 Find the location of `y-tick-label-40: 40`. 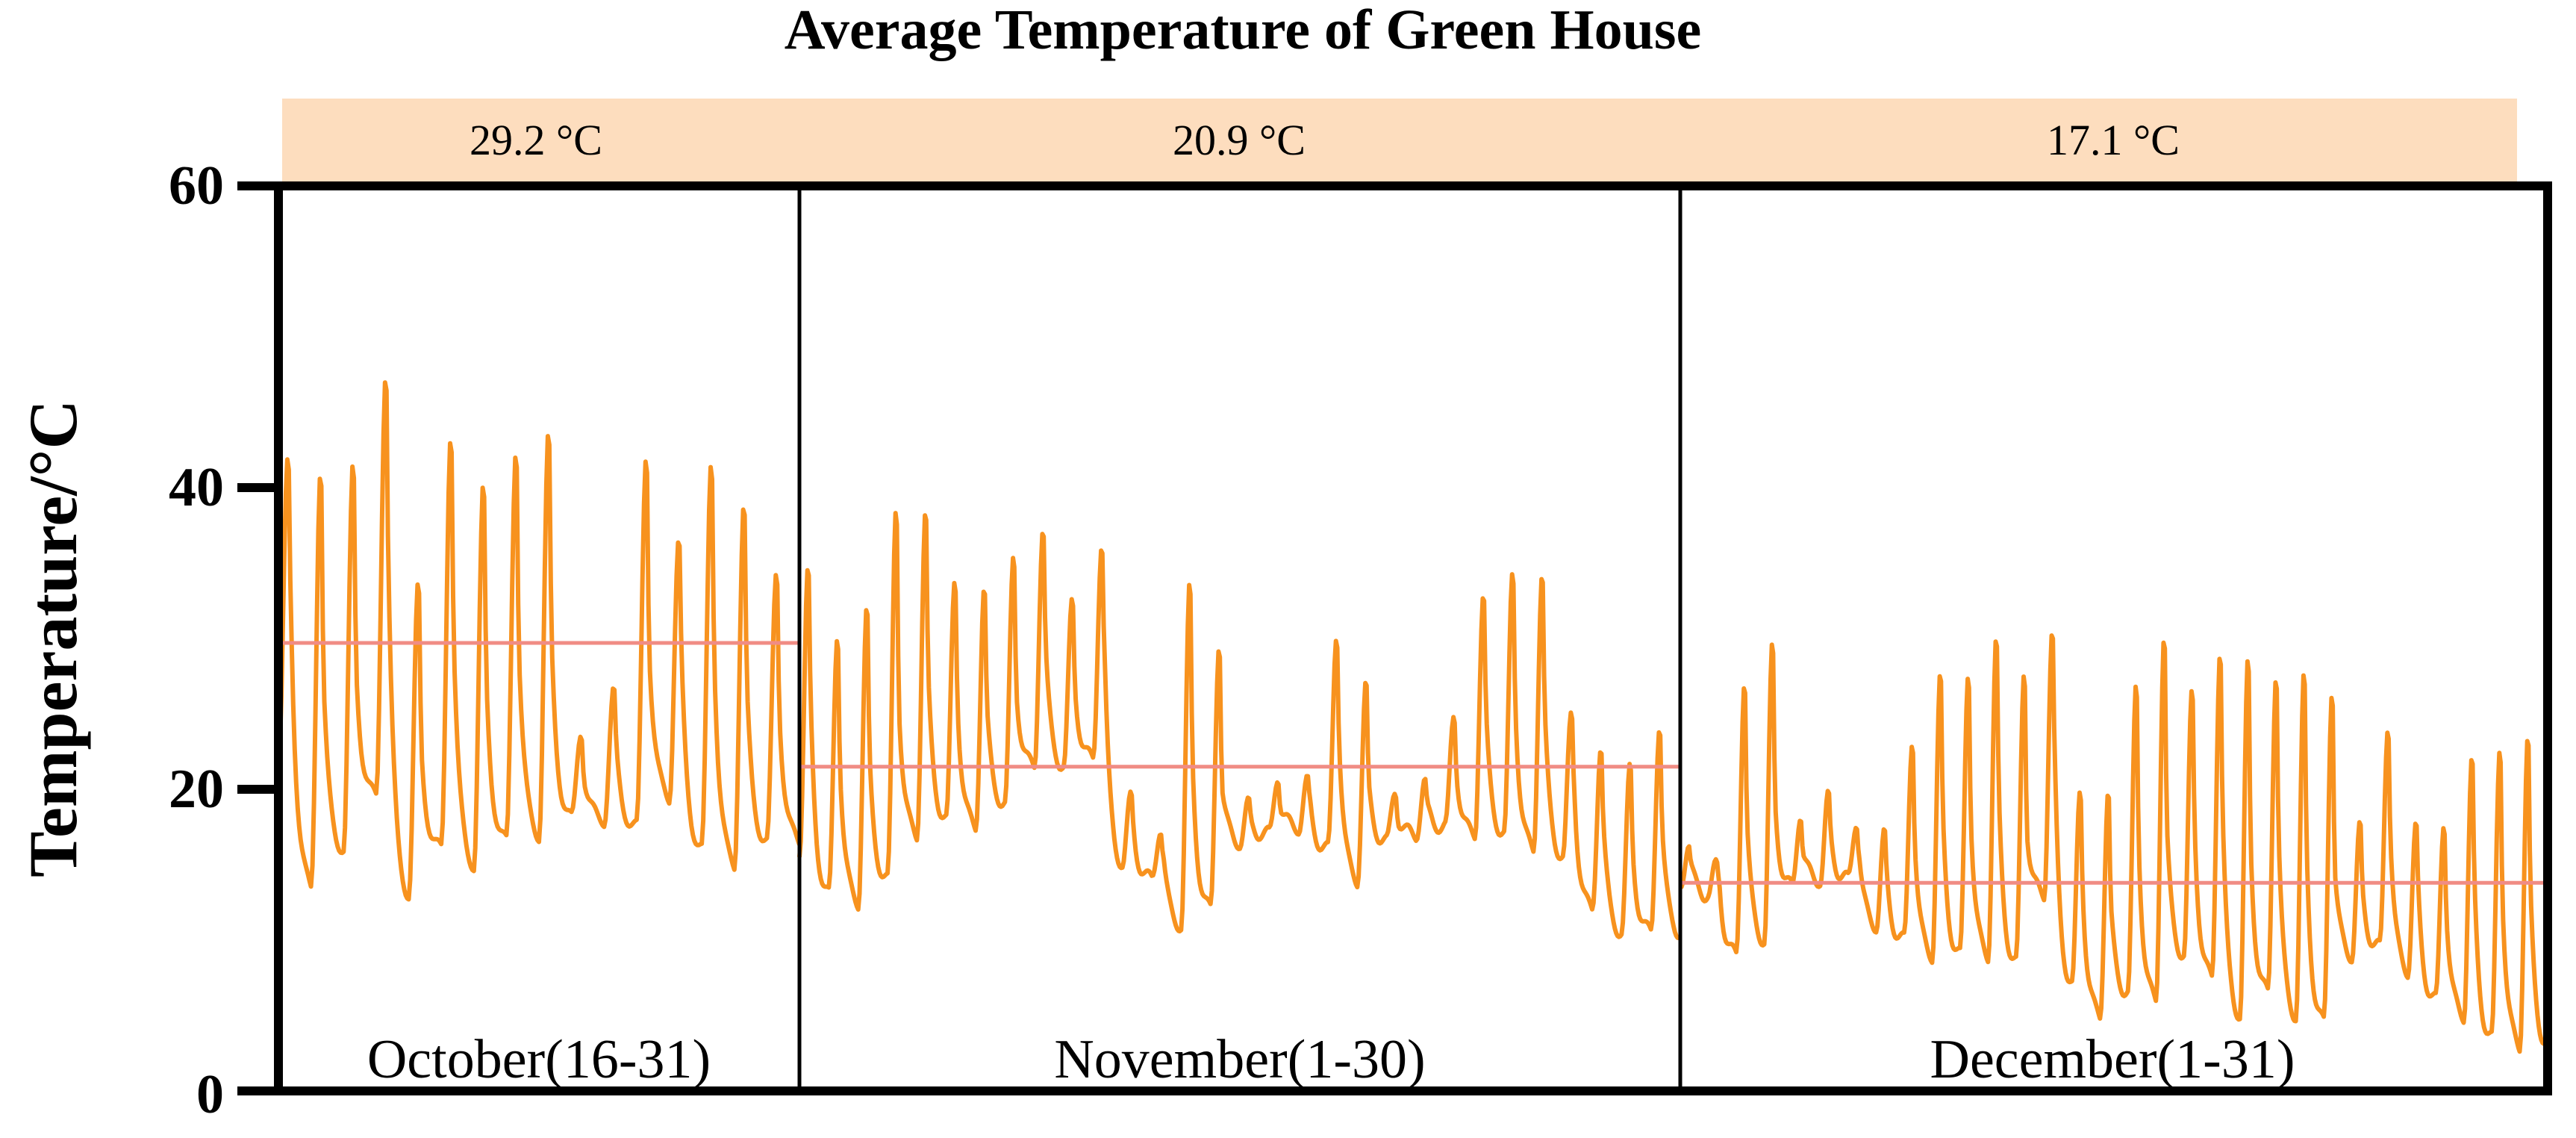

y-tick-label-40: 40 is located at coordinates (196, 487).